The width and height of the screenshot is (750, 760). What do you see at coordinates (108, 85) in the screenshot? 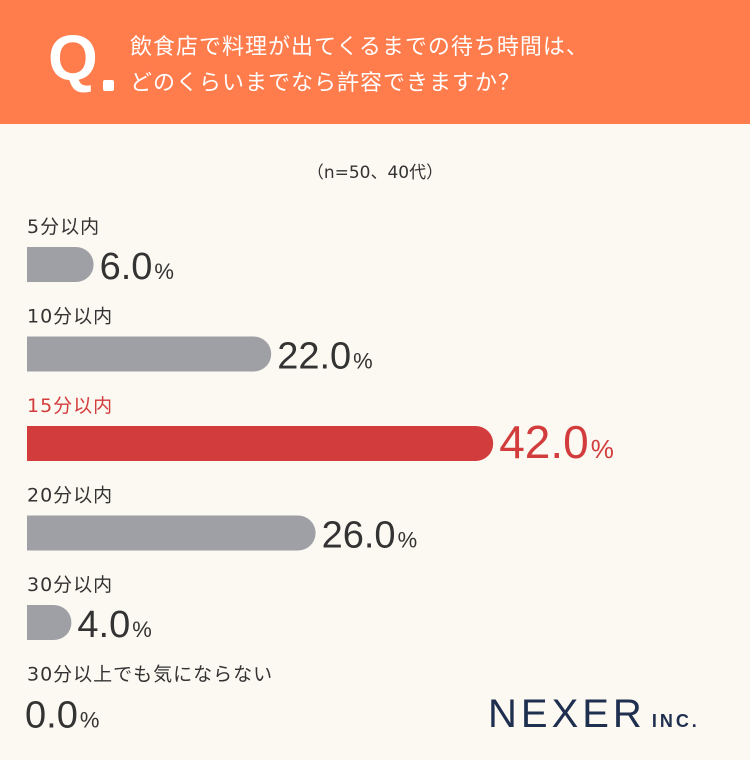
I see `q-dot` at bounding box center [108, 85].